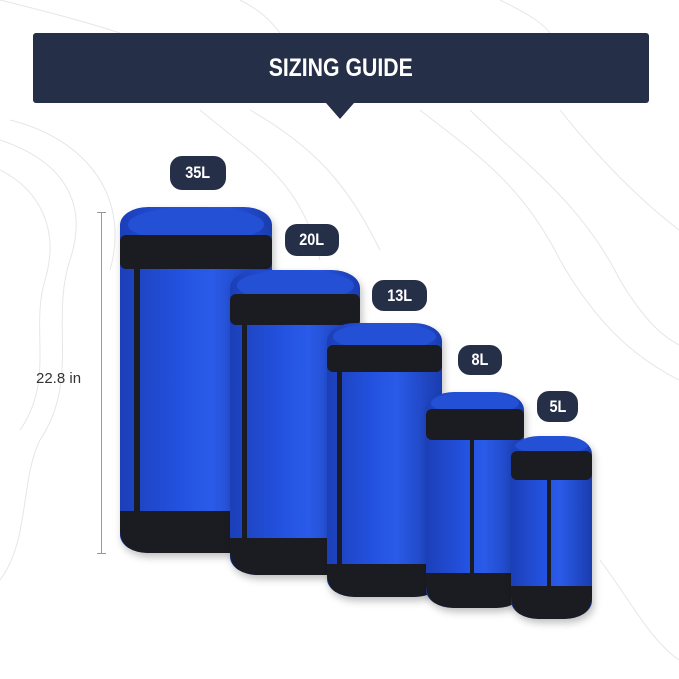 This screenshot has width=679, height=679. What do you see at coordinates (101, 382) in the screenshot?
I see `height-dimension-line` at bounding box center [101, 382].